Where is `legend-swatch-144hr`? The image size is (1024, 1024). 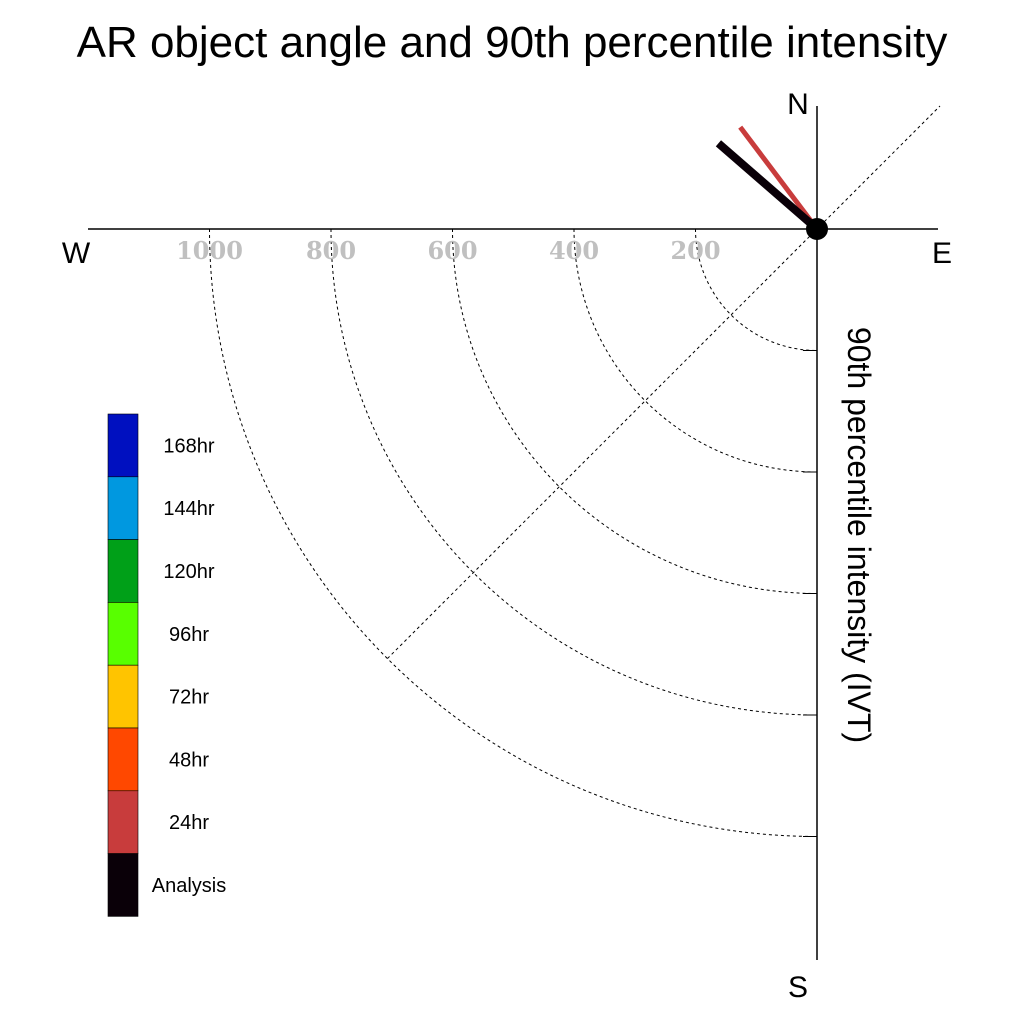
legend-swatch-144hr is located at coordinates (123, 508).